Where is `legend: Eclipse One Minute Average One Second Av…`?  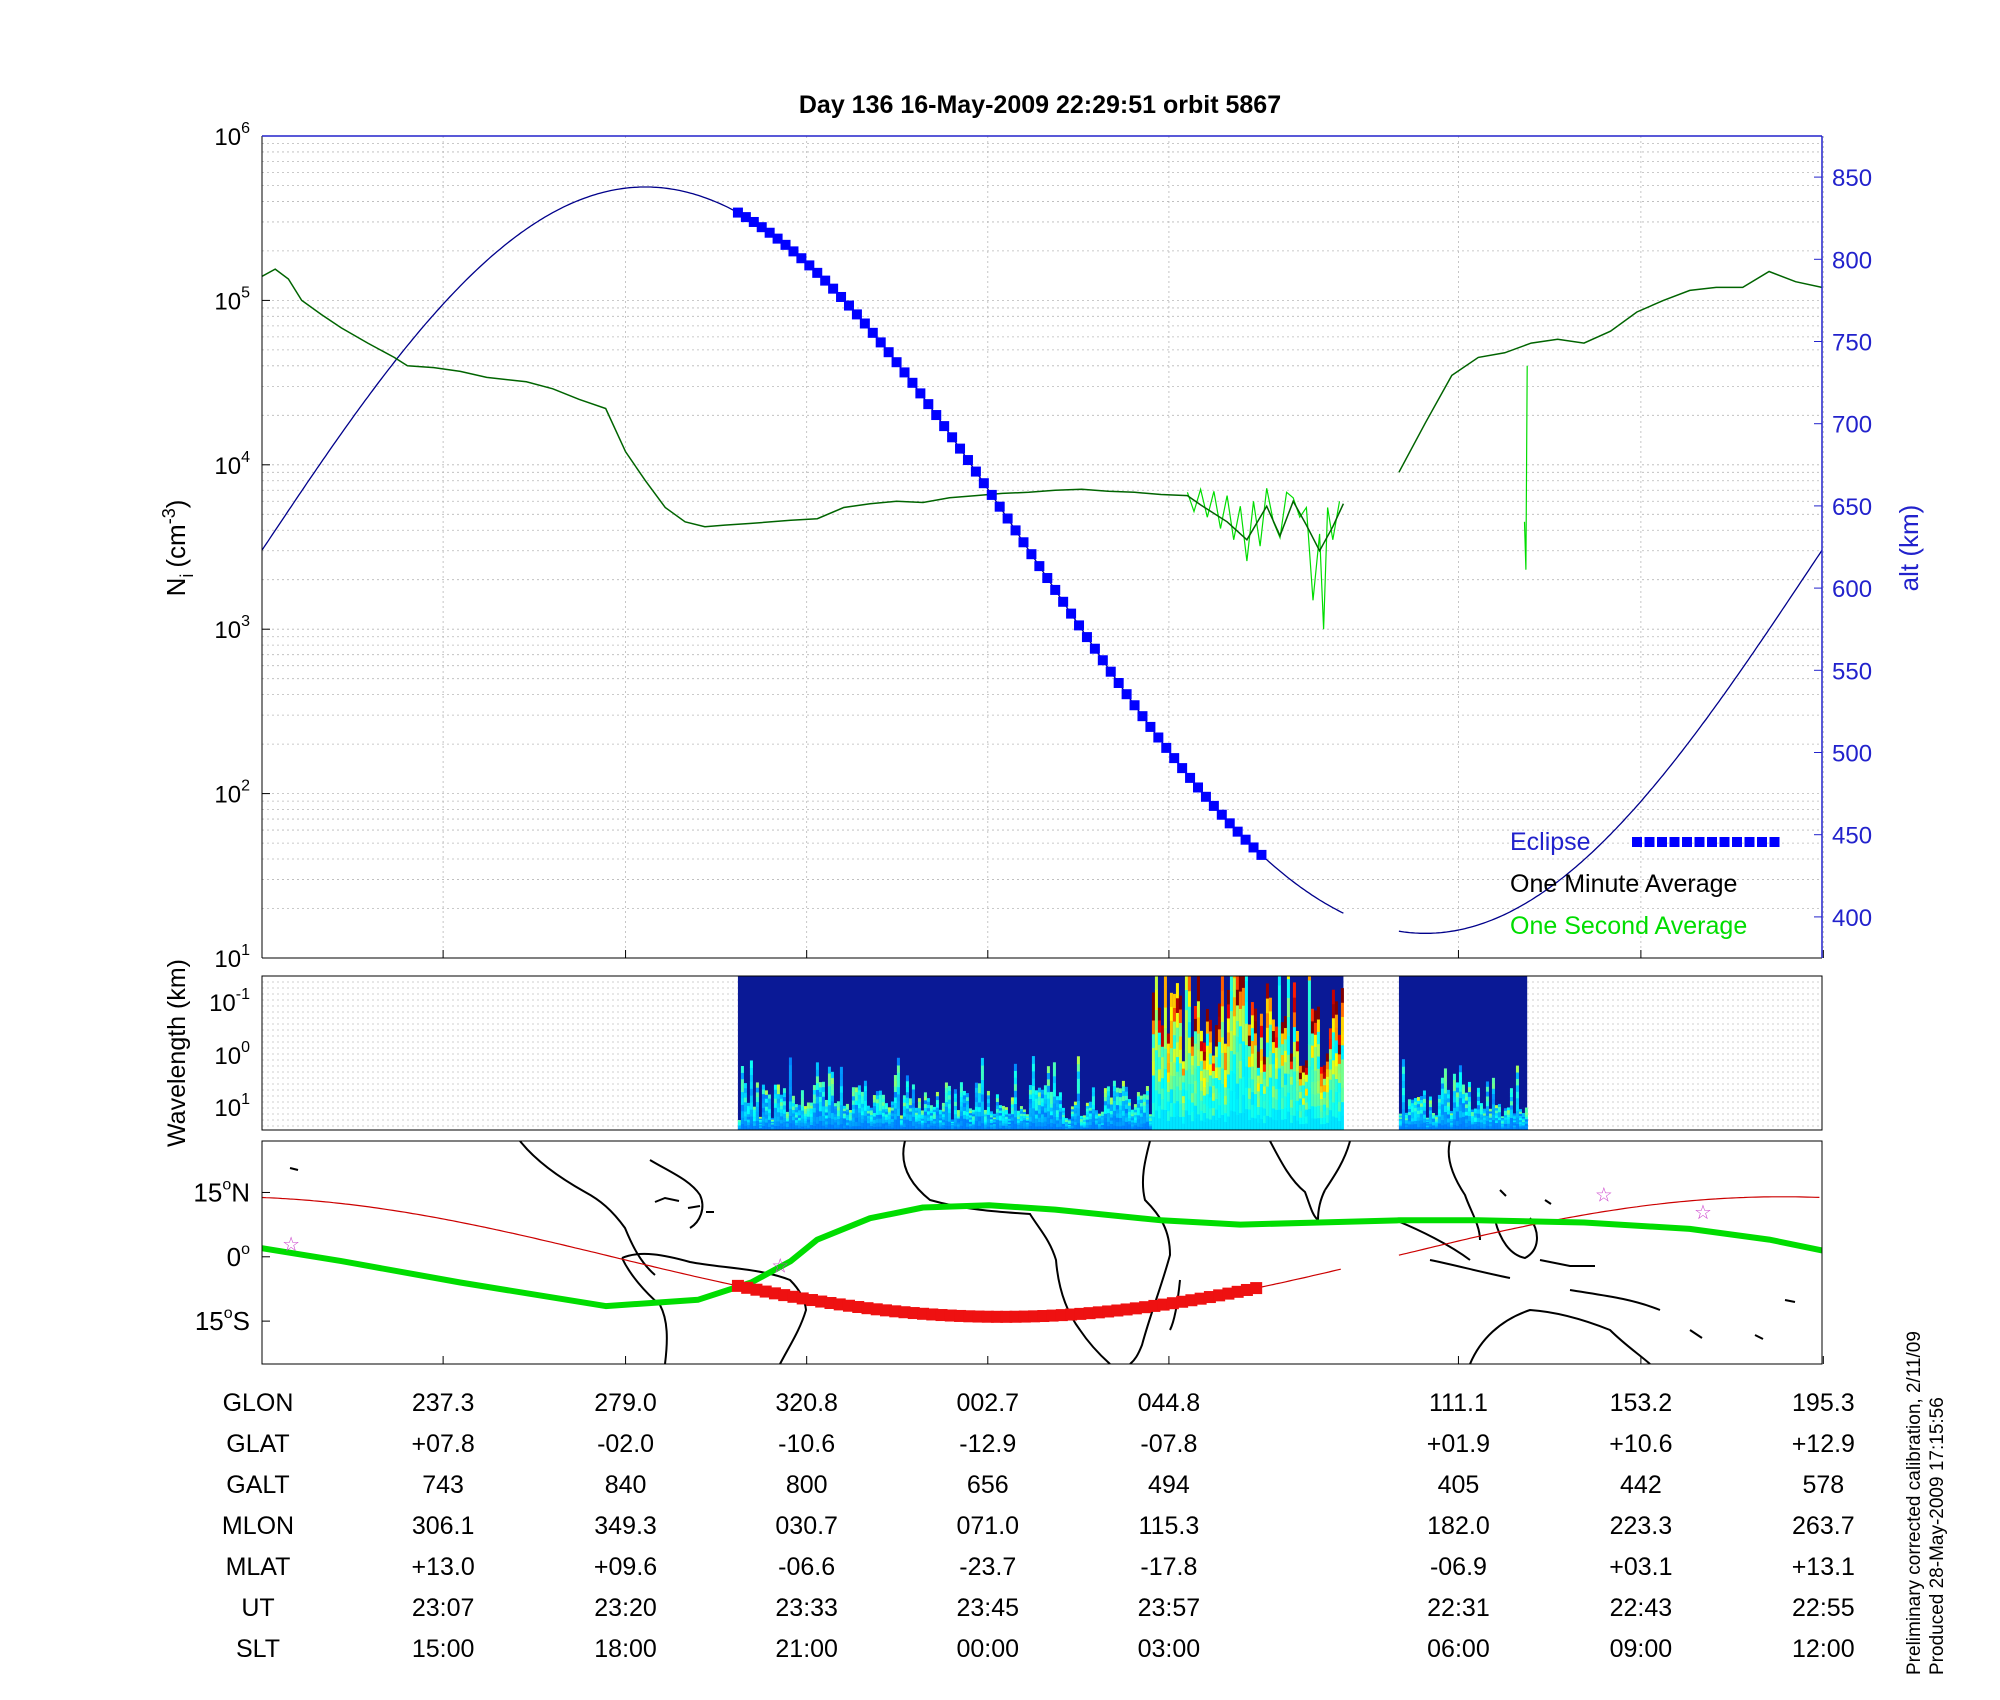
legend: Eclipse One Minute Average One Second Av… is located at coordinates (1645, 884).